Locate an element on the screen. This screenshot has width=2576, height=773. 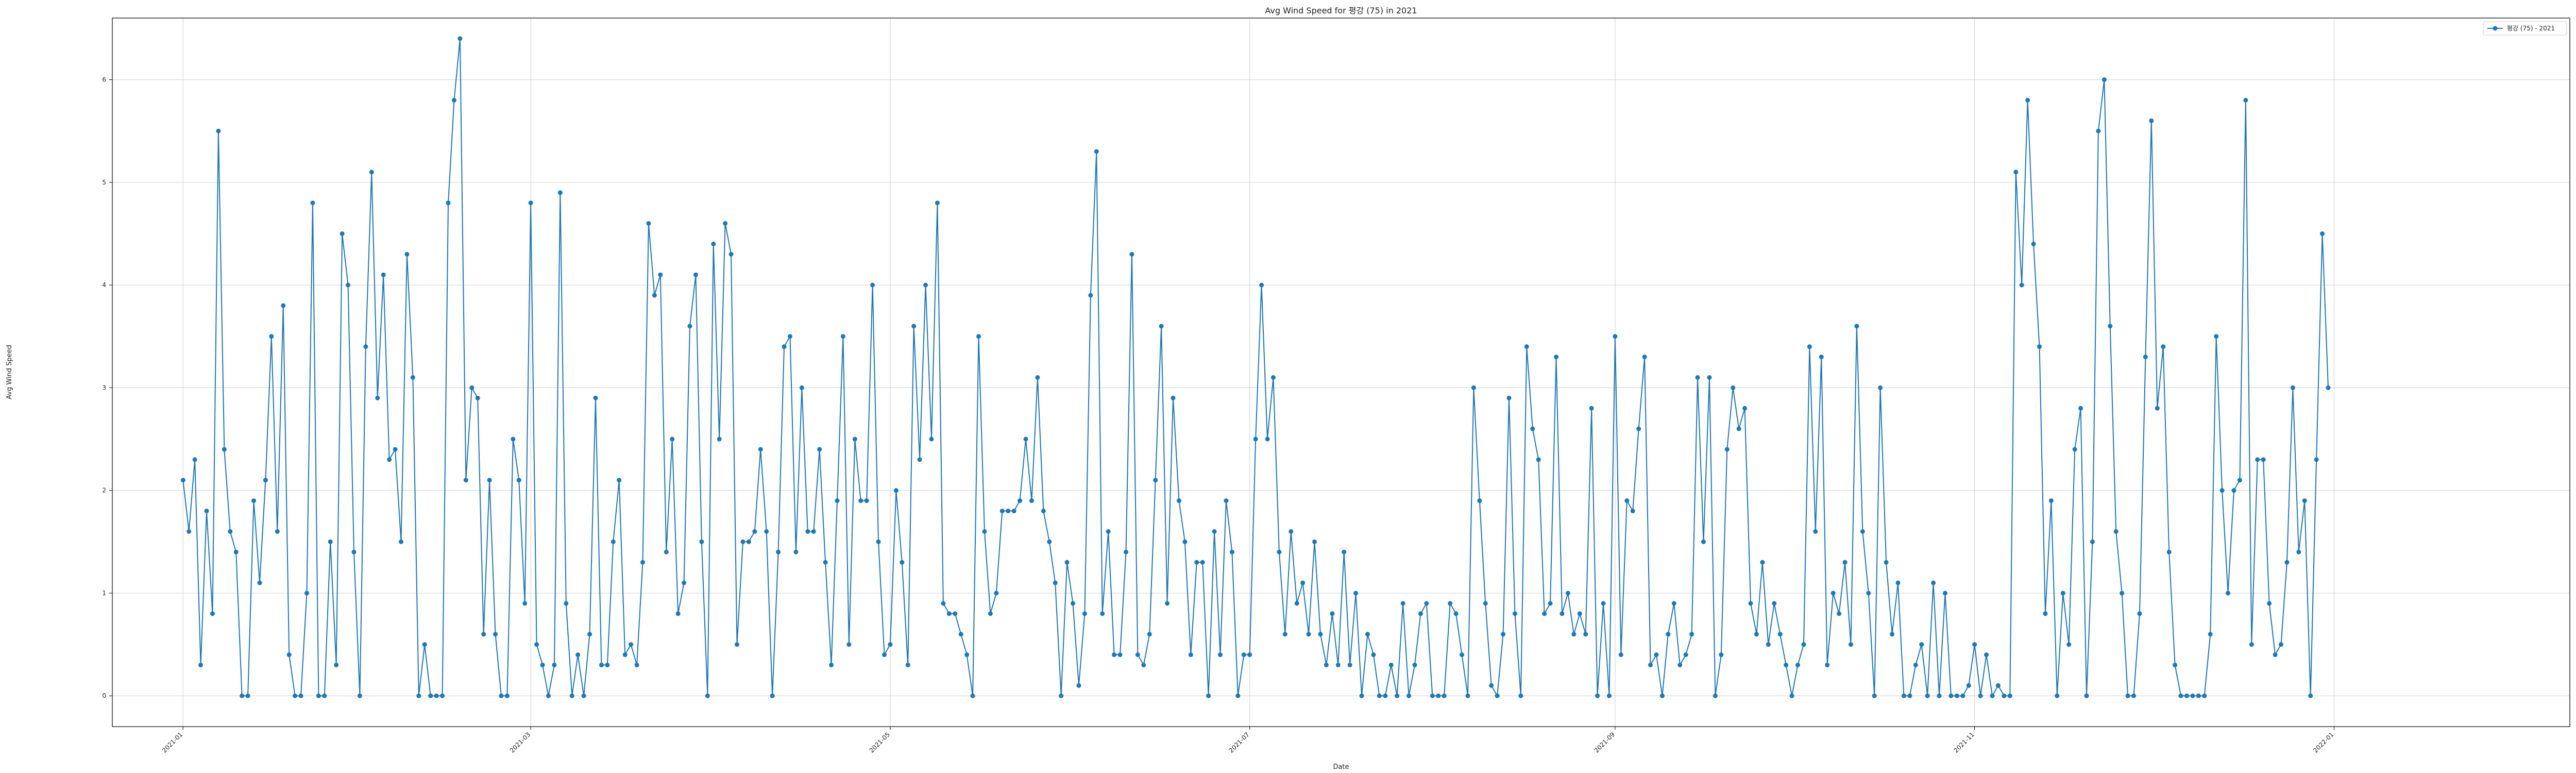
legend-marker-swatch is located at coordinates (2495, 28).